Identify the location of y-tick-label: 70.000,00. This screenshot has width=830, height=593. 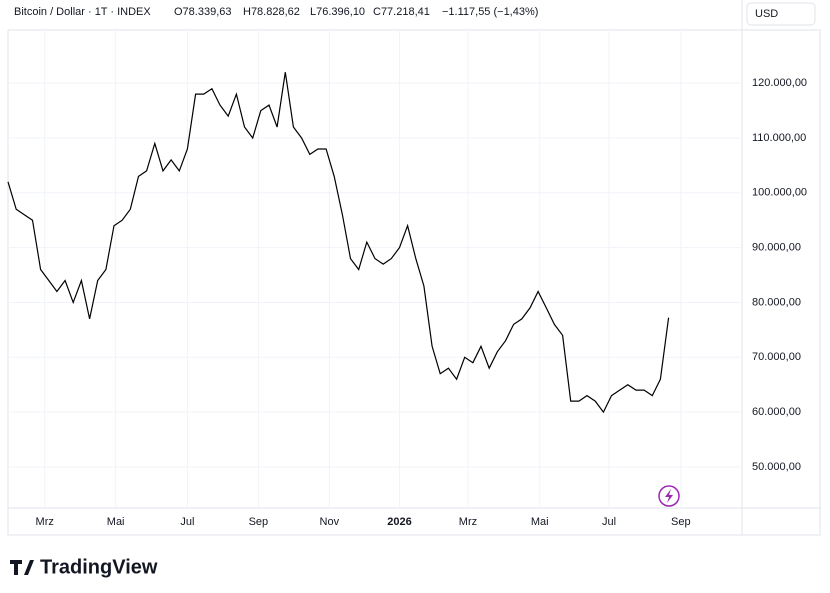
(776, 357).